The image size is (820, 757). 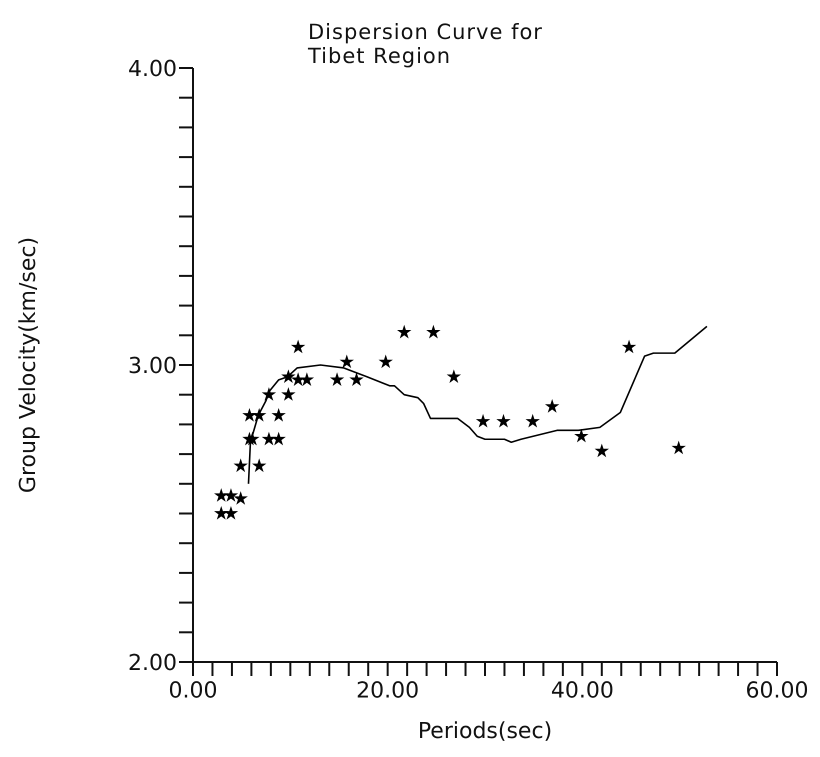 I want to click on x-tick-label: 40.00, so click(x=582, y=691).